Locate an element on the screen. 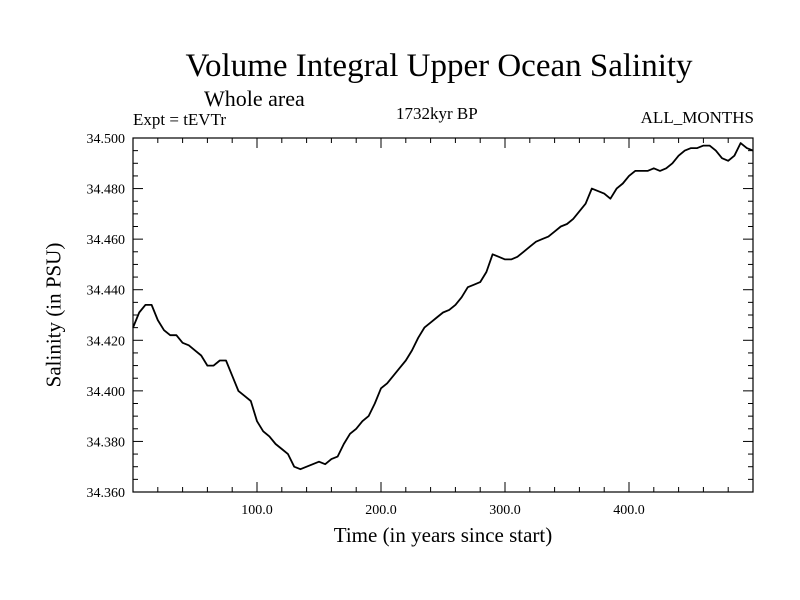 The height and width of the screenshot is (600, 800). x-tick-label: 200.0 is located at coordinates (381, 510).